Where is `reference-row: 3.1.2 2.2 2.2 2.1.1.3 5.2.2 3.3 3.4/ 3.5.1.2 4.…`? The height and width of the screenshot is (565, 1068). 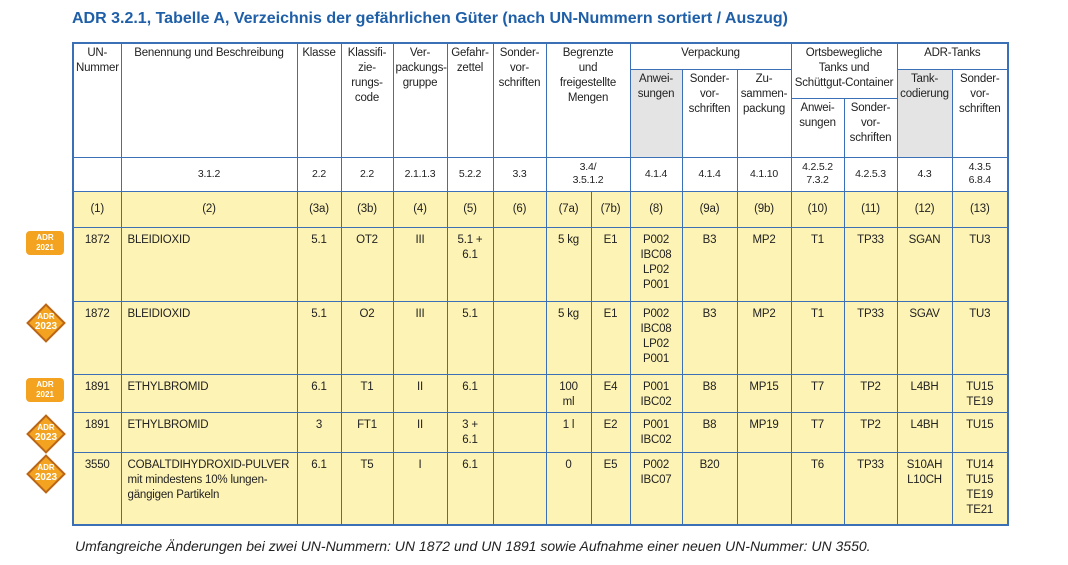 reference-row: 3.1.2 2.2 2.2 2.1.1.3 5.2.2 3.3 3.4/ 3.5.1.2 4.… is located at coordinates (540, 174).